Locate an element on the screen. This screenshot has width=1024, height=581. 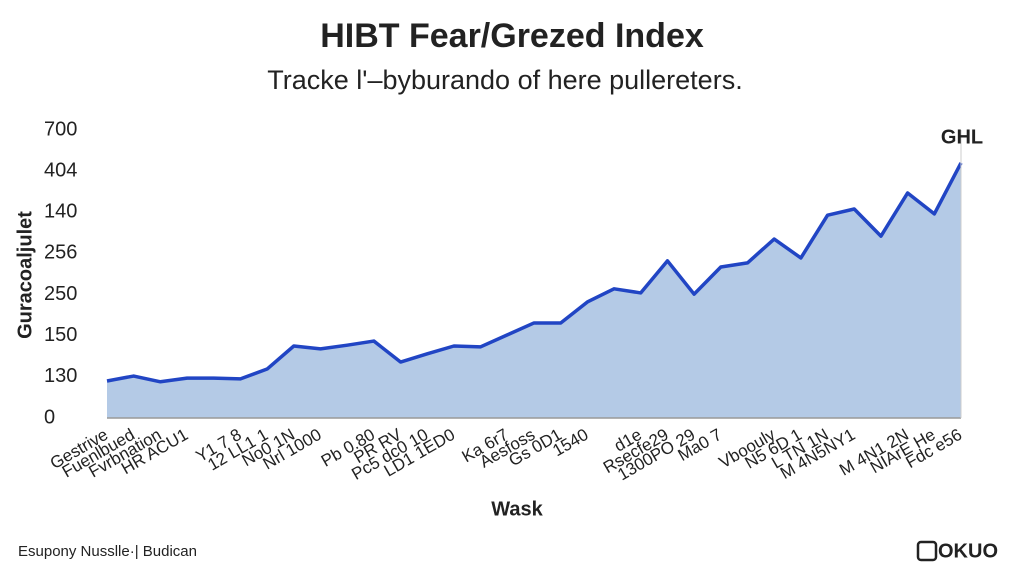
y-tick-label: 140 is located at coordinates (60, 212).